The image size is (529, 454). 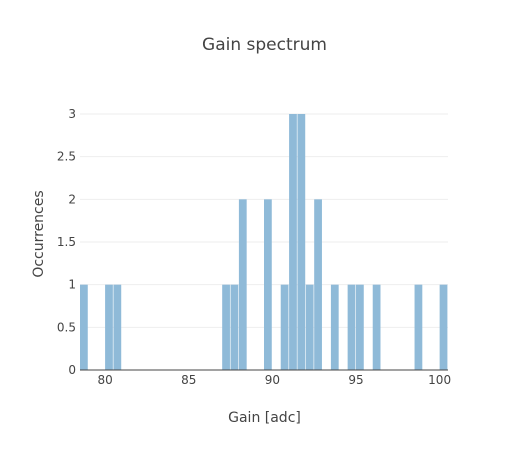 What do you see at coordinates (72, 370) in the screenshot?
I see `y-tick-label: 0` at bounding box center [72, 370].